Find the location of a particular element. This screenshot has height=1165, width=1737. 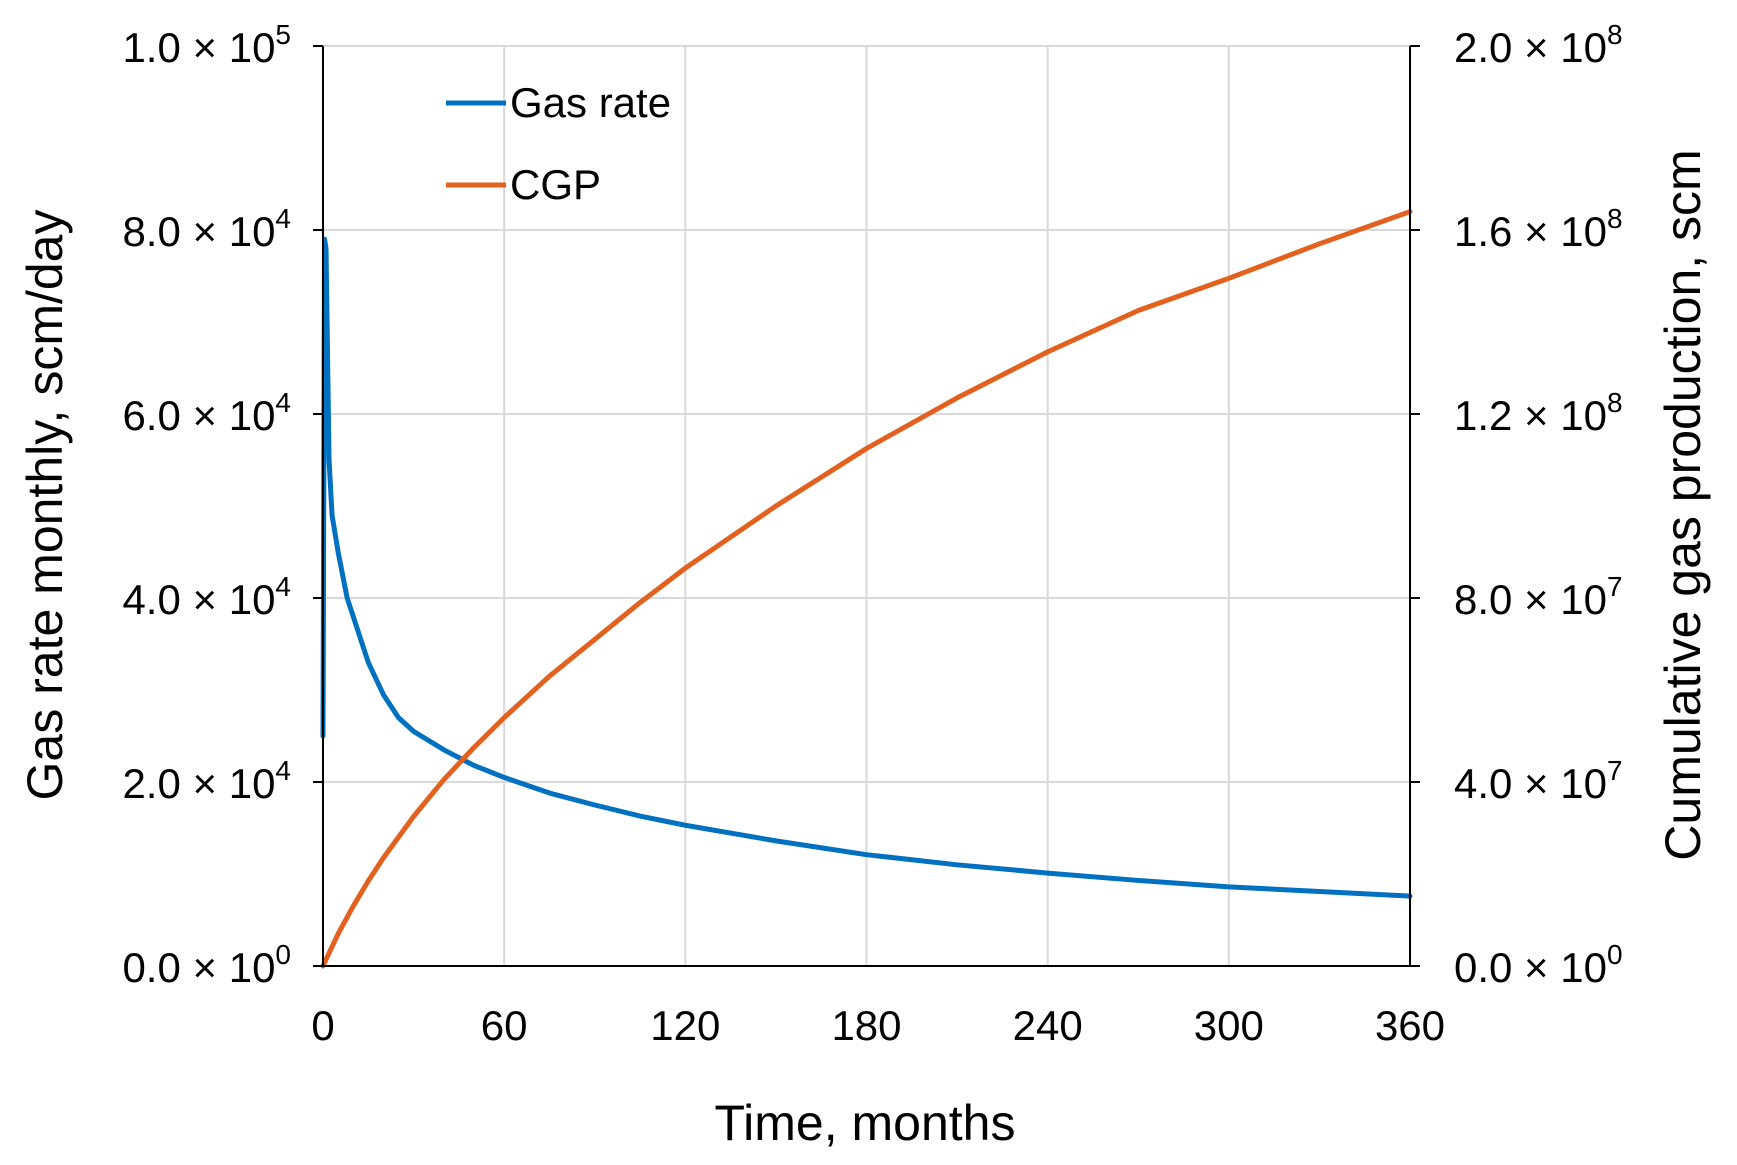

legend-label-gas-rate: Gas rate is located at coordinates (590, 102).